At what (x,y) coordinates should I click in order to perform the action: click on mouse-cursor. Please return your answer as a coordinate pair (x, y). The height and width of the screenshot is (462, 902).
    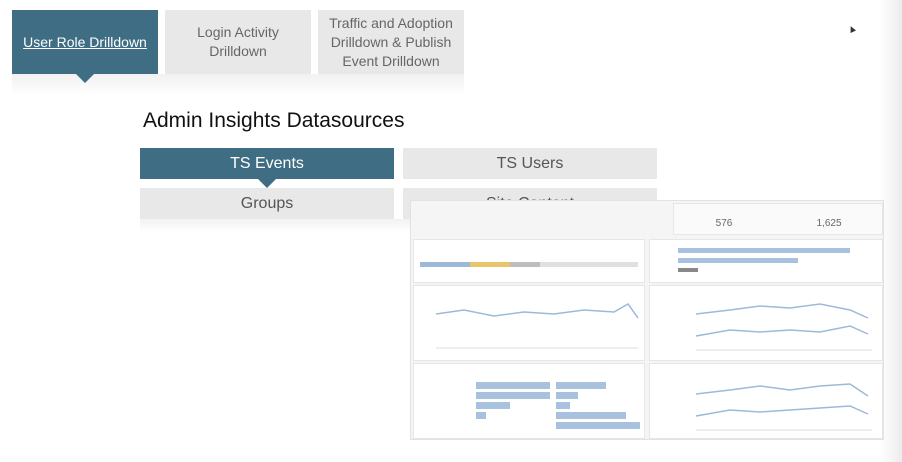
    Looking at the image, I should click on (852, 29).